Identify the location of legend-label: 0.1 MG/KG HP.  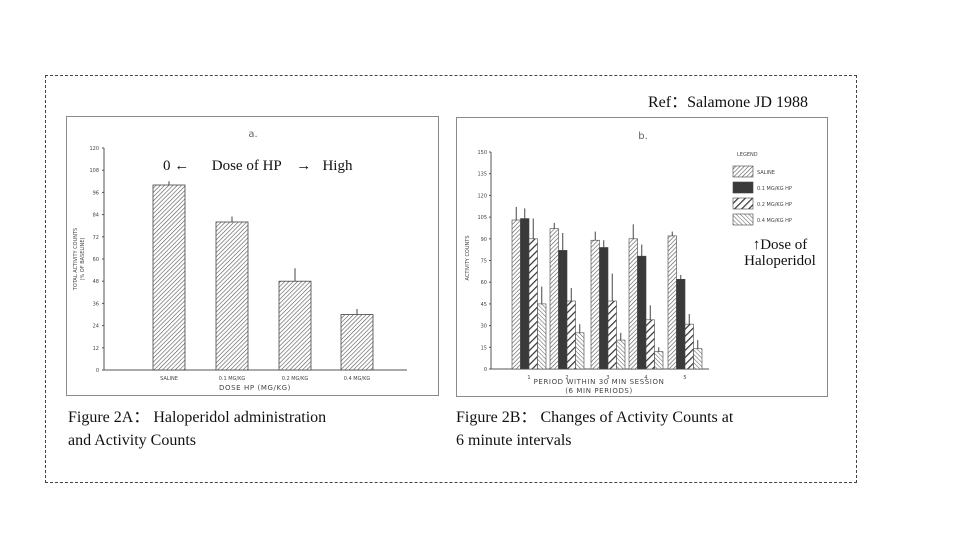
(774, 189).